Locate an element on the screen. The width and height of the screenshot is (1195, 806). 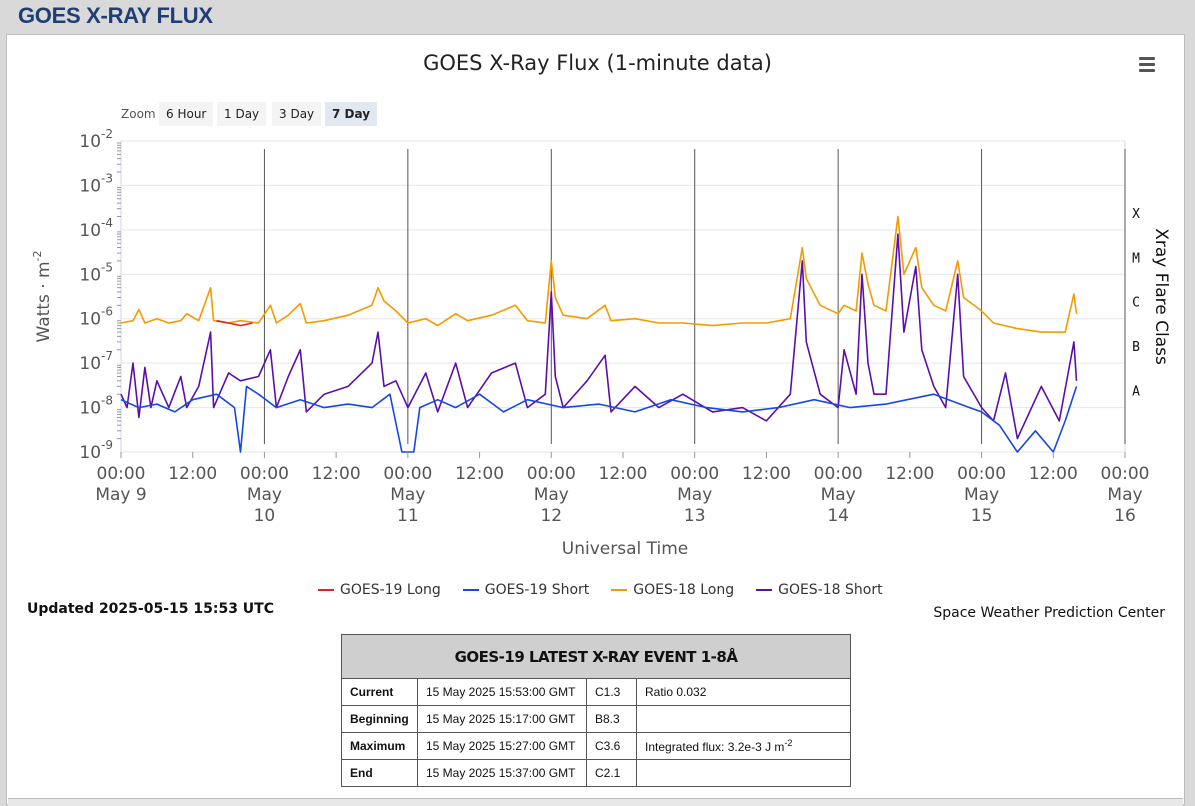
event-row-class: B8.3 is located at coordinates (611, 719).